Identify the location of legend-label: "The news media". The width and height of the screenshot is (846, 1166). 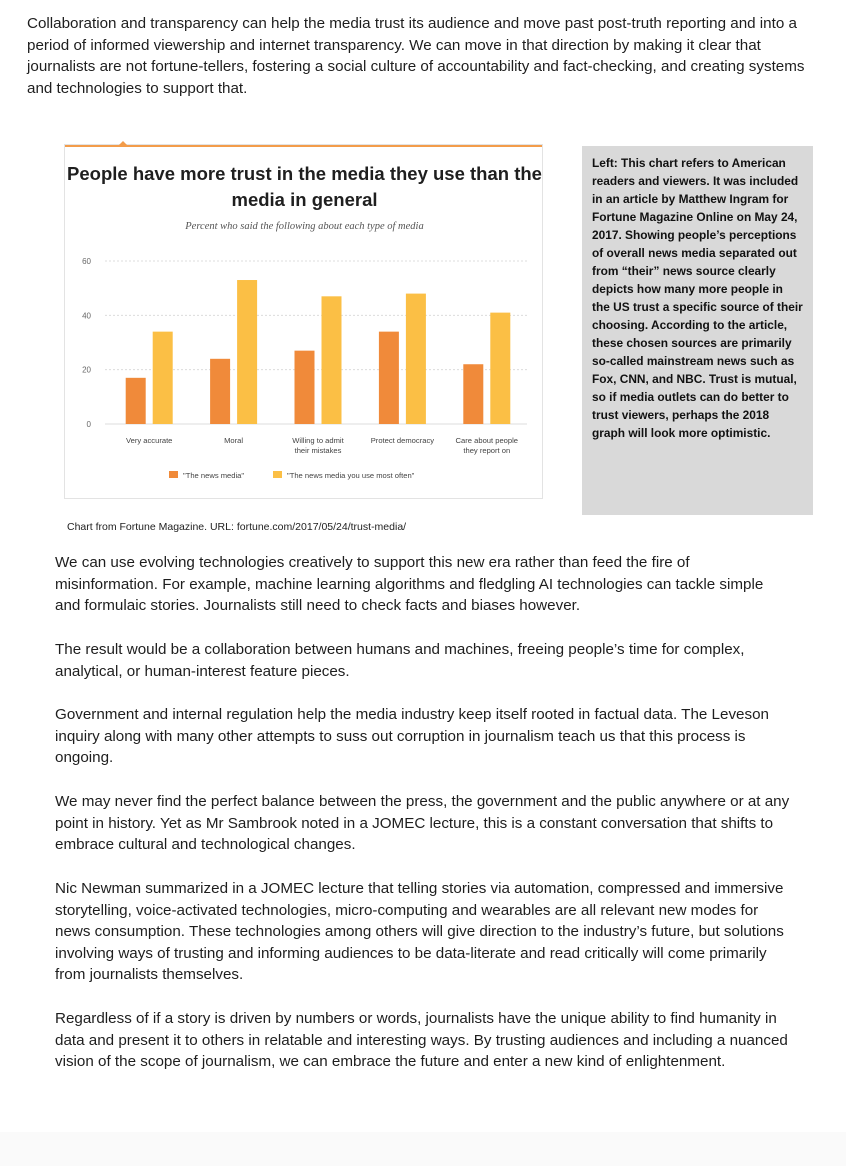
(213, 475).